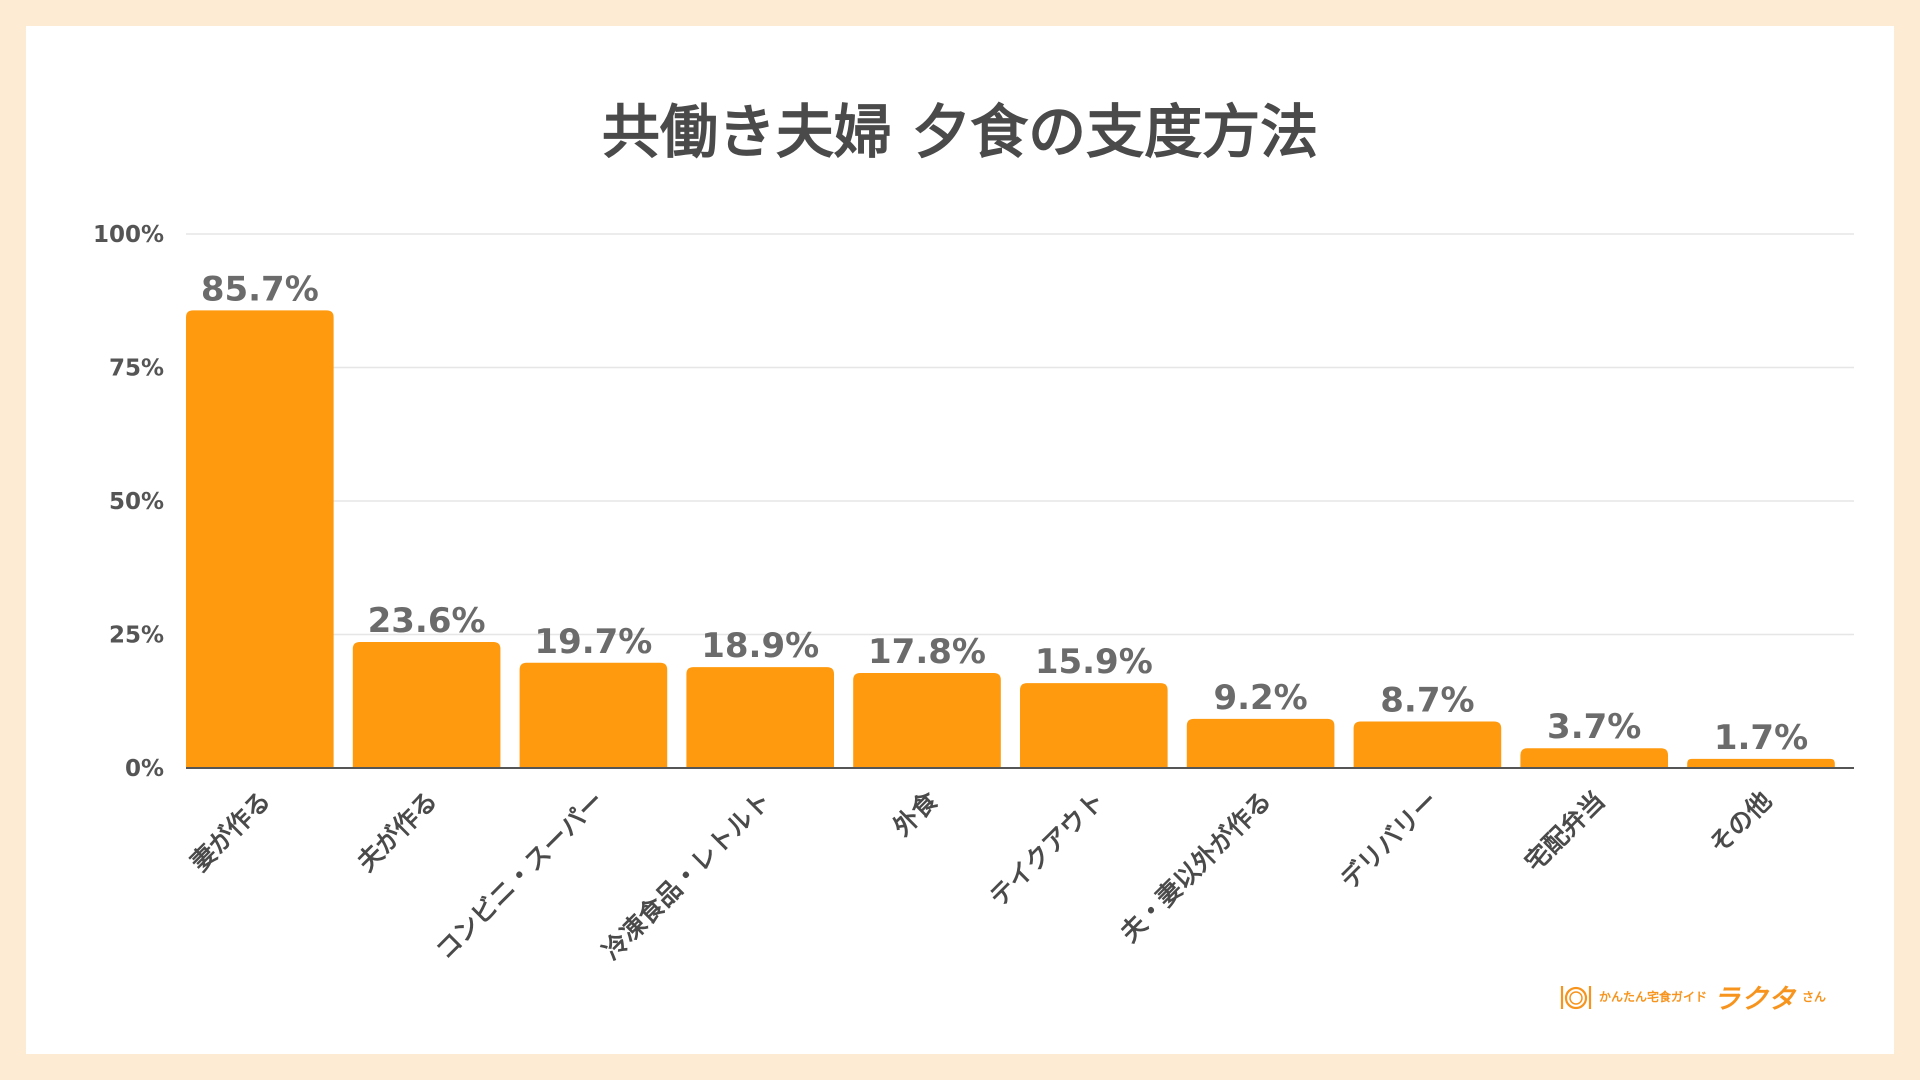  What do you see at coordinates (519, 875) in the screenshot?
I see `x-tick-label: コンビニ・スーパー` at bounding box center [519, 875].